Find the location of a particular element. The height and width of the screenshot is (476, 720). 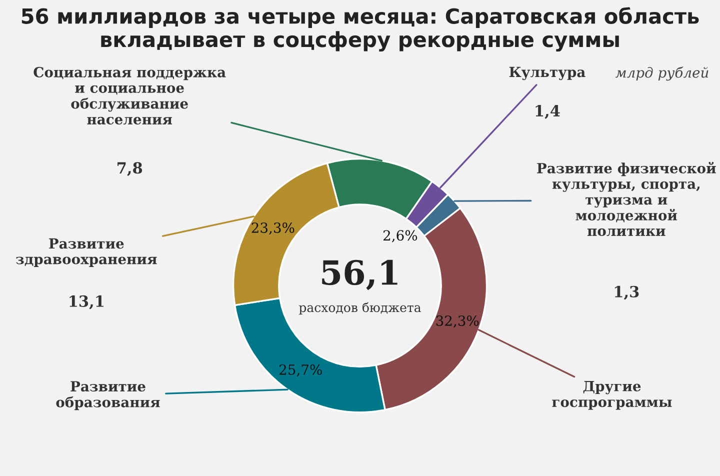

text: расходов бюджета is located at coordinates (360, 308).